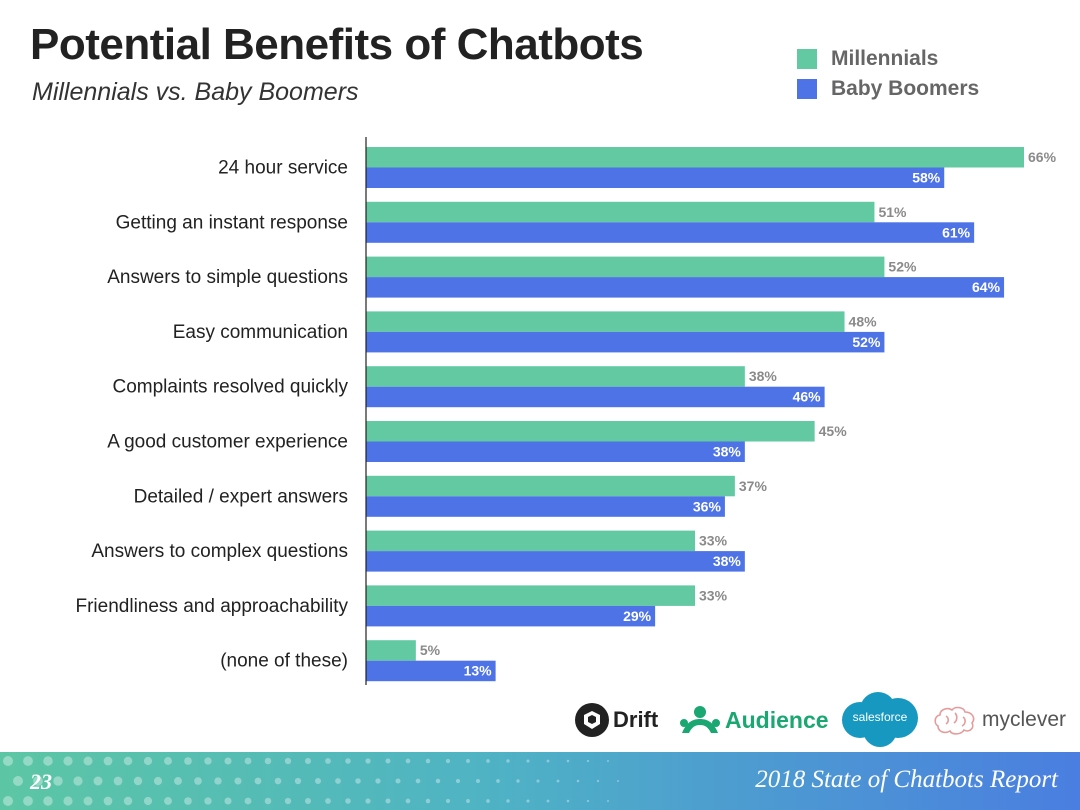 The height and width of the screenshot is (810, 1080). Describe the element at coordinates (555, 376) in the screenshot. I see `bar-millennials-complaints-resolved-quickly` at that location.